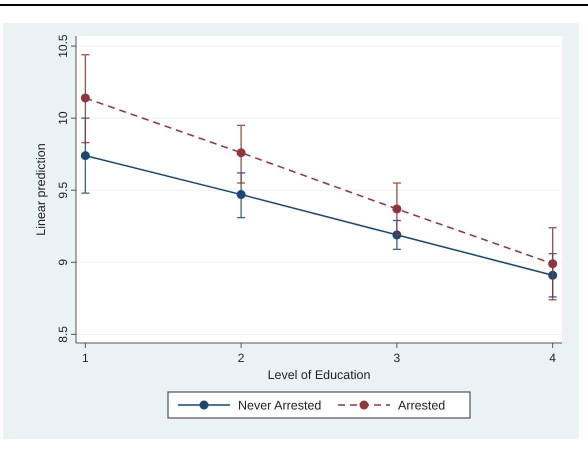 The width and height of the screenshot is (588, 454). What do you see at coordinates (63, 118) in the screenshot?
I see `y-tick-label: 10` at bounding box center [63, 118].